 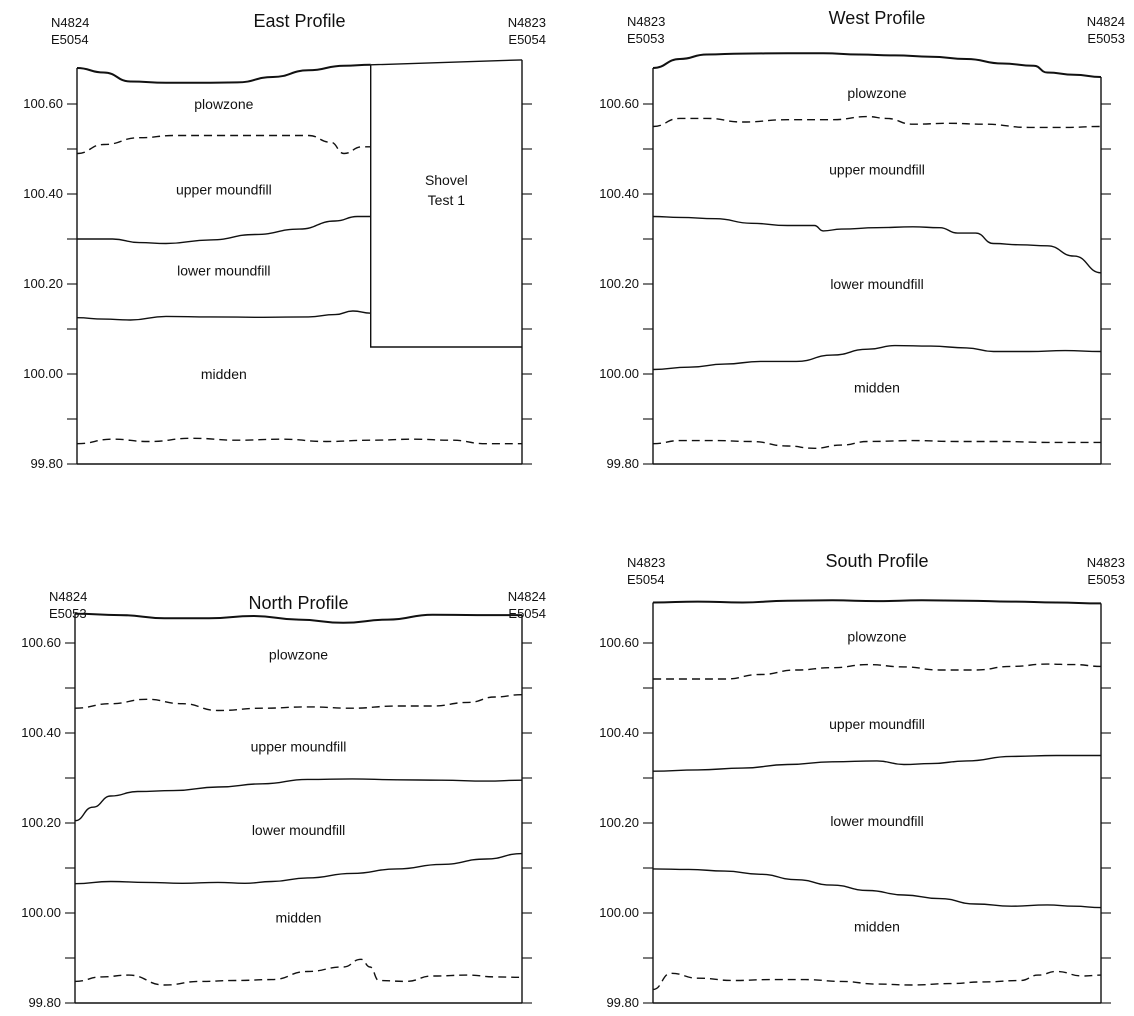 What do you see at coordinates (446, 180) in the screenshot?
I see `shovel-test-label: Shovel` at bounding box center [446, 180].